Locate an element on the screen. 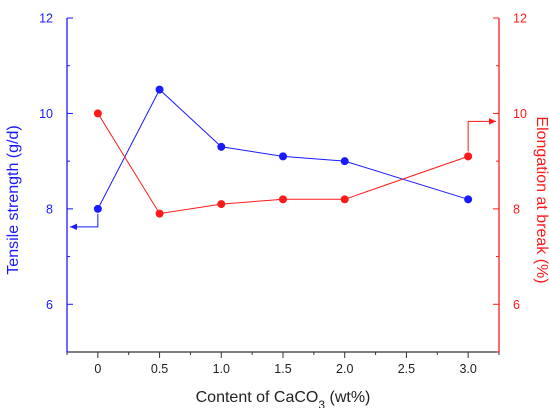 Image resolution: width=549 pixels, height=408 pixels. x-axis-title-subscript: 3 is located at coordinates (321, 403).